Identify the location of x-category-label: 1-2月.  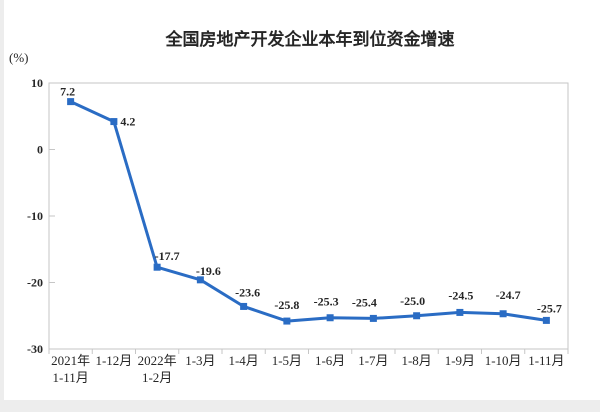
(157, 377).